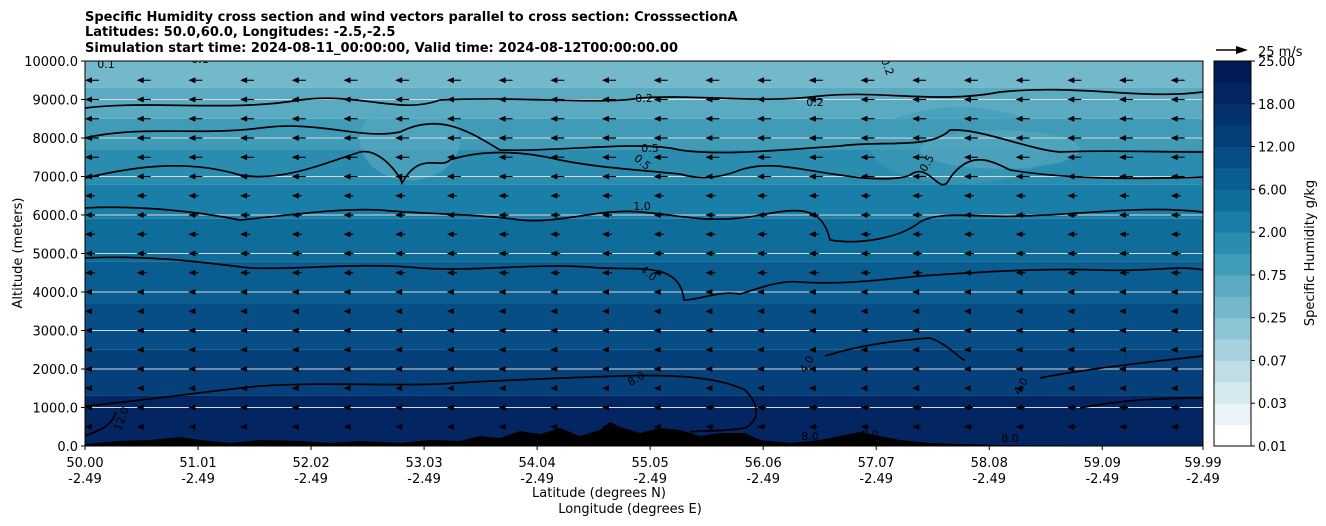 The height and width of the screenshot is (526, 1326). I want to click on y-tick-label: 1000.0, so click(56, 409).